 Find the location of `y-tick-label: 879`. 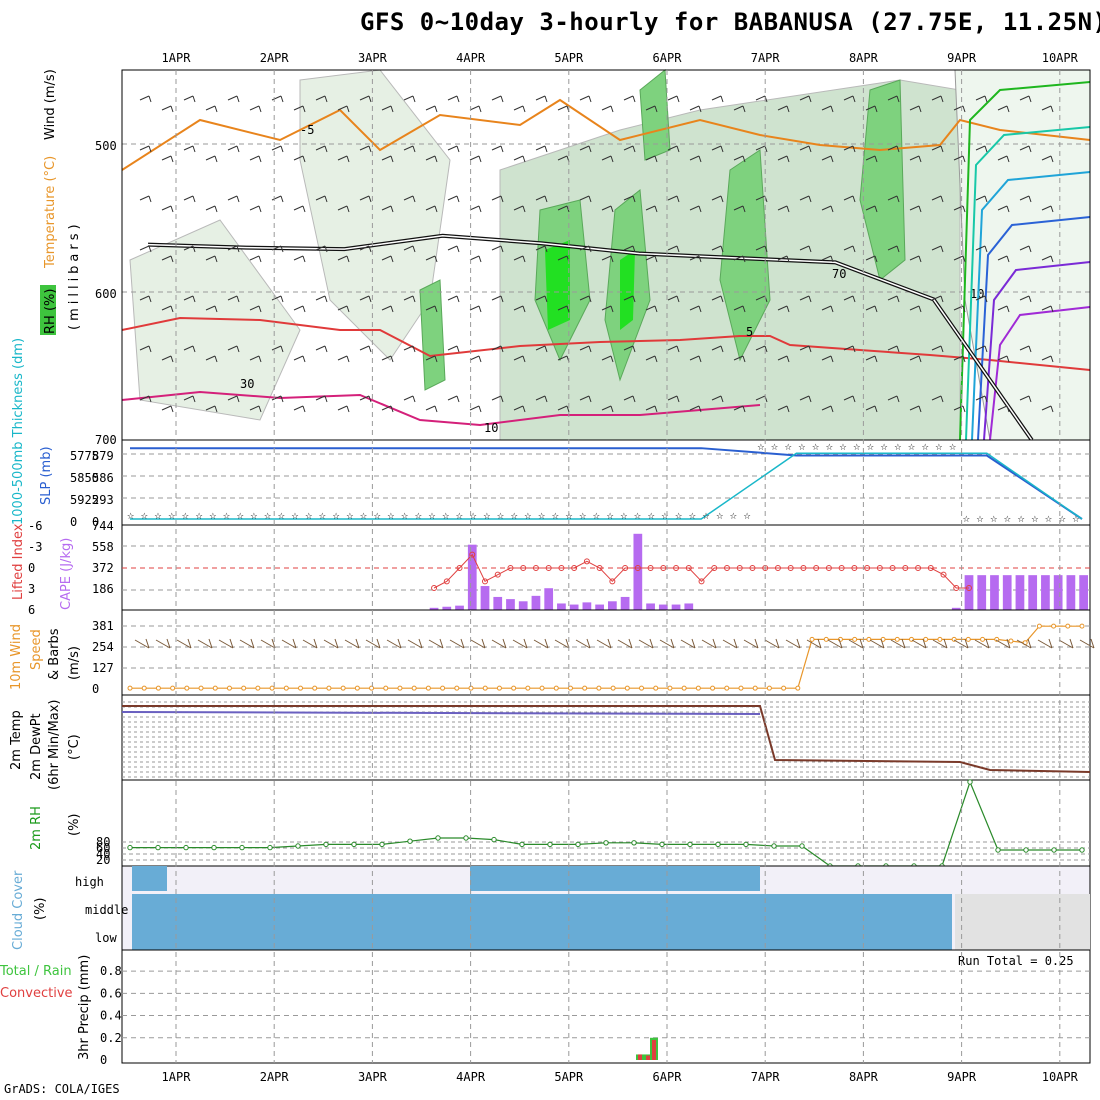

y-tick-label: 879 is located at coordinates (103, 456).